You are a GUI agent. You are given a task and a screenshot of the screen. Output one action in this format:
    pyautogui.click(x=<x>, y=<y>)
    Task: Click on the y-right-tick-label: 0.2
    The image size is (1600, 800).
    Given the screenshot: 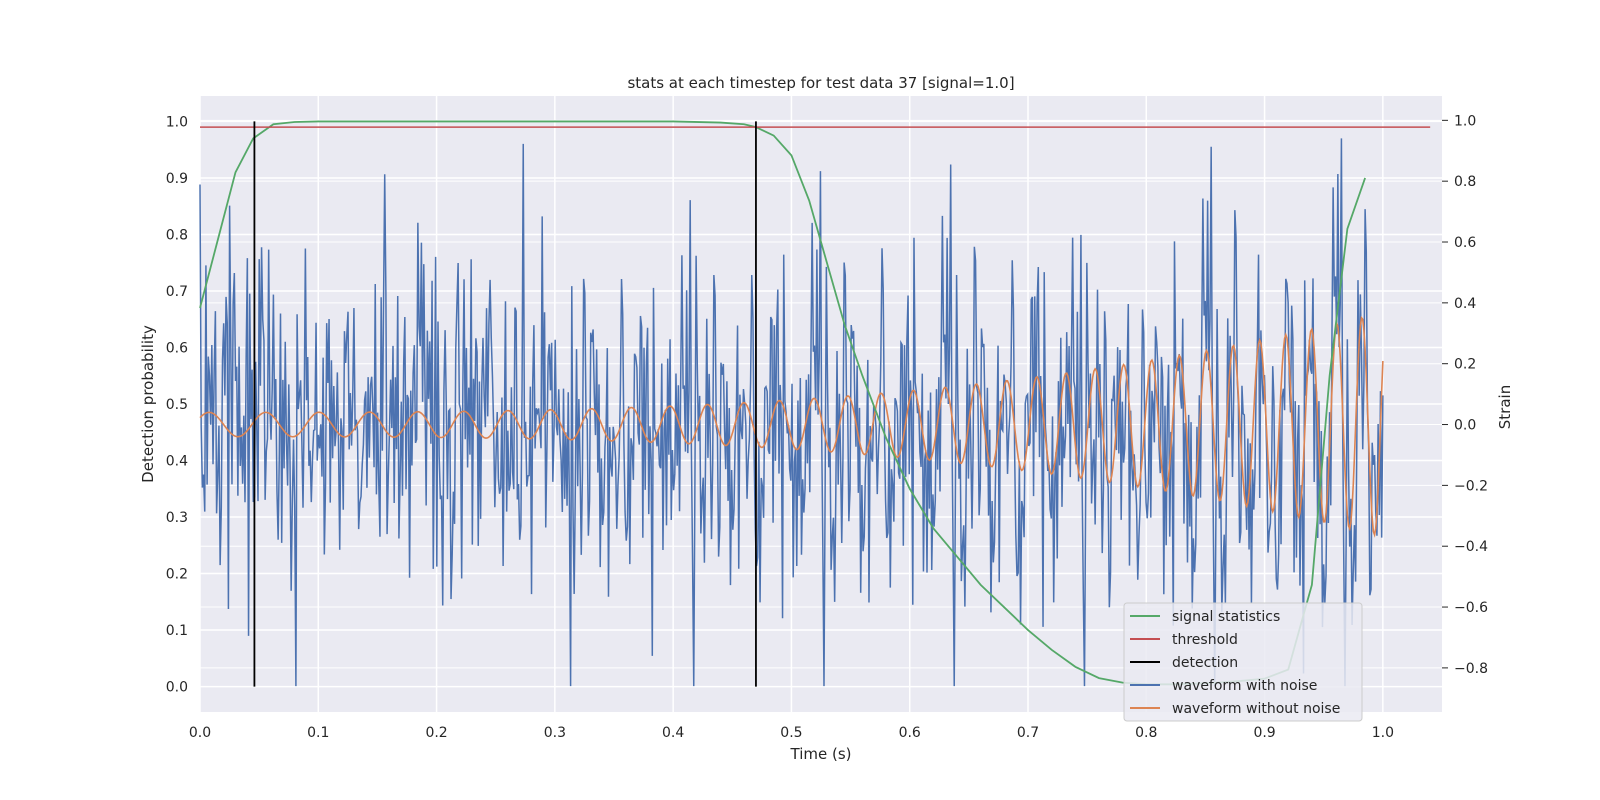 What is the action you would take?
    pyautogui.click(x=1465, y=365)
    